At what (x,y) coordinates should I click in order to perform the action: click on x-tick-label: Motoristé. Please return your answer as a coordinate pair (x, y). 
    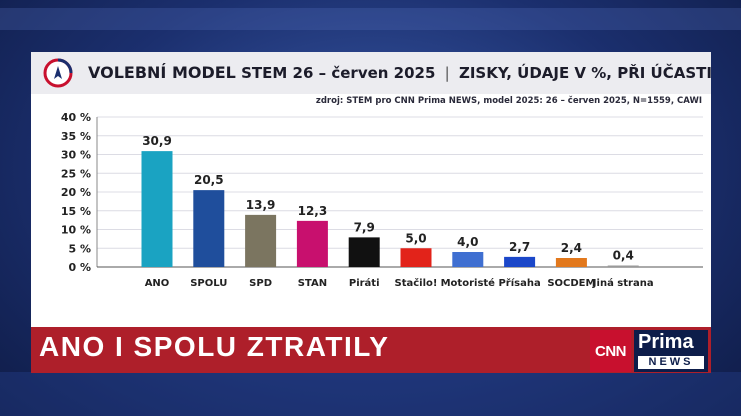
    Looking at the image, I should click on (468, 283).